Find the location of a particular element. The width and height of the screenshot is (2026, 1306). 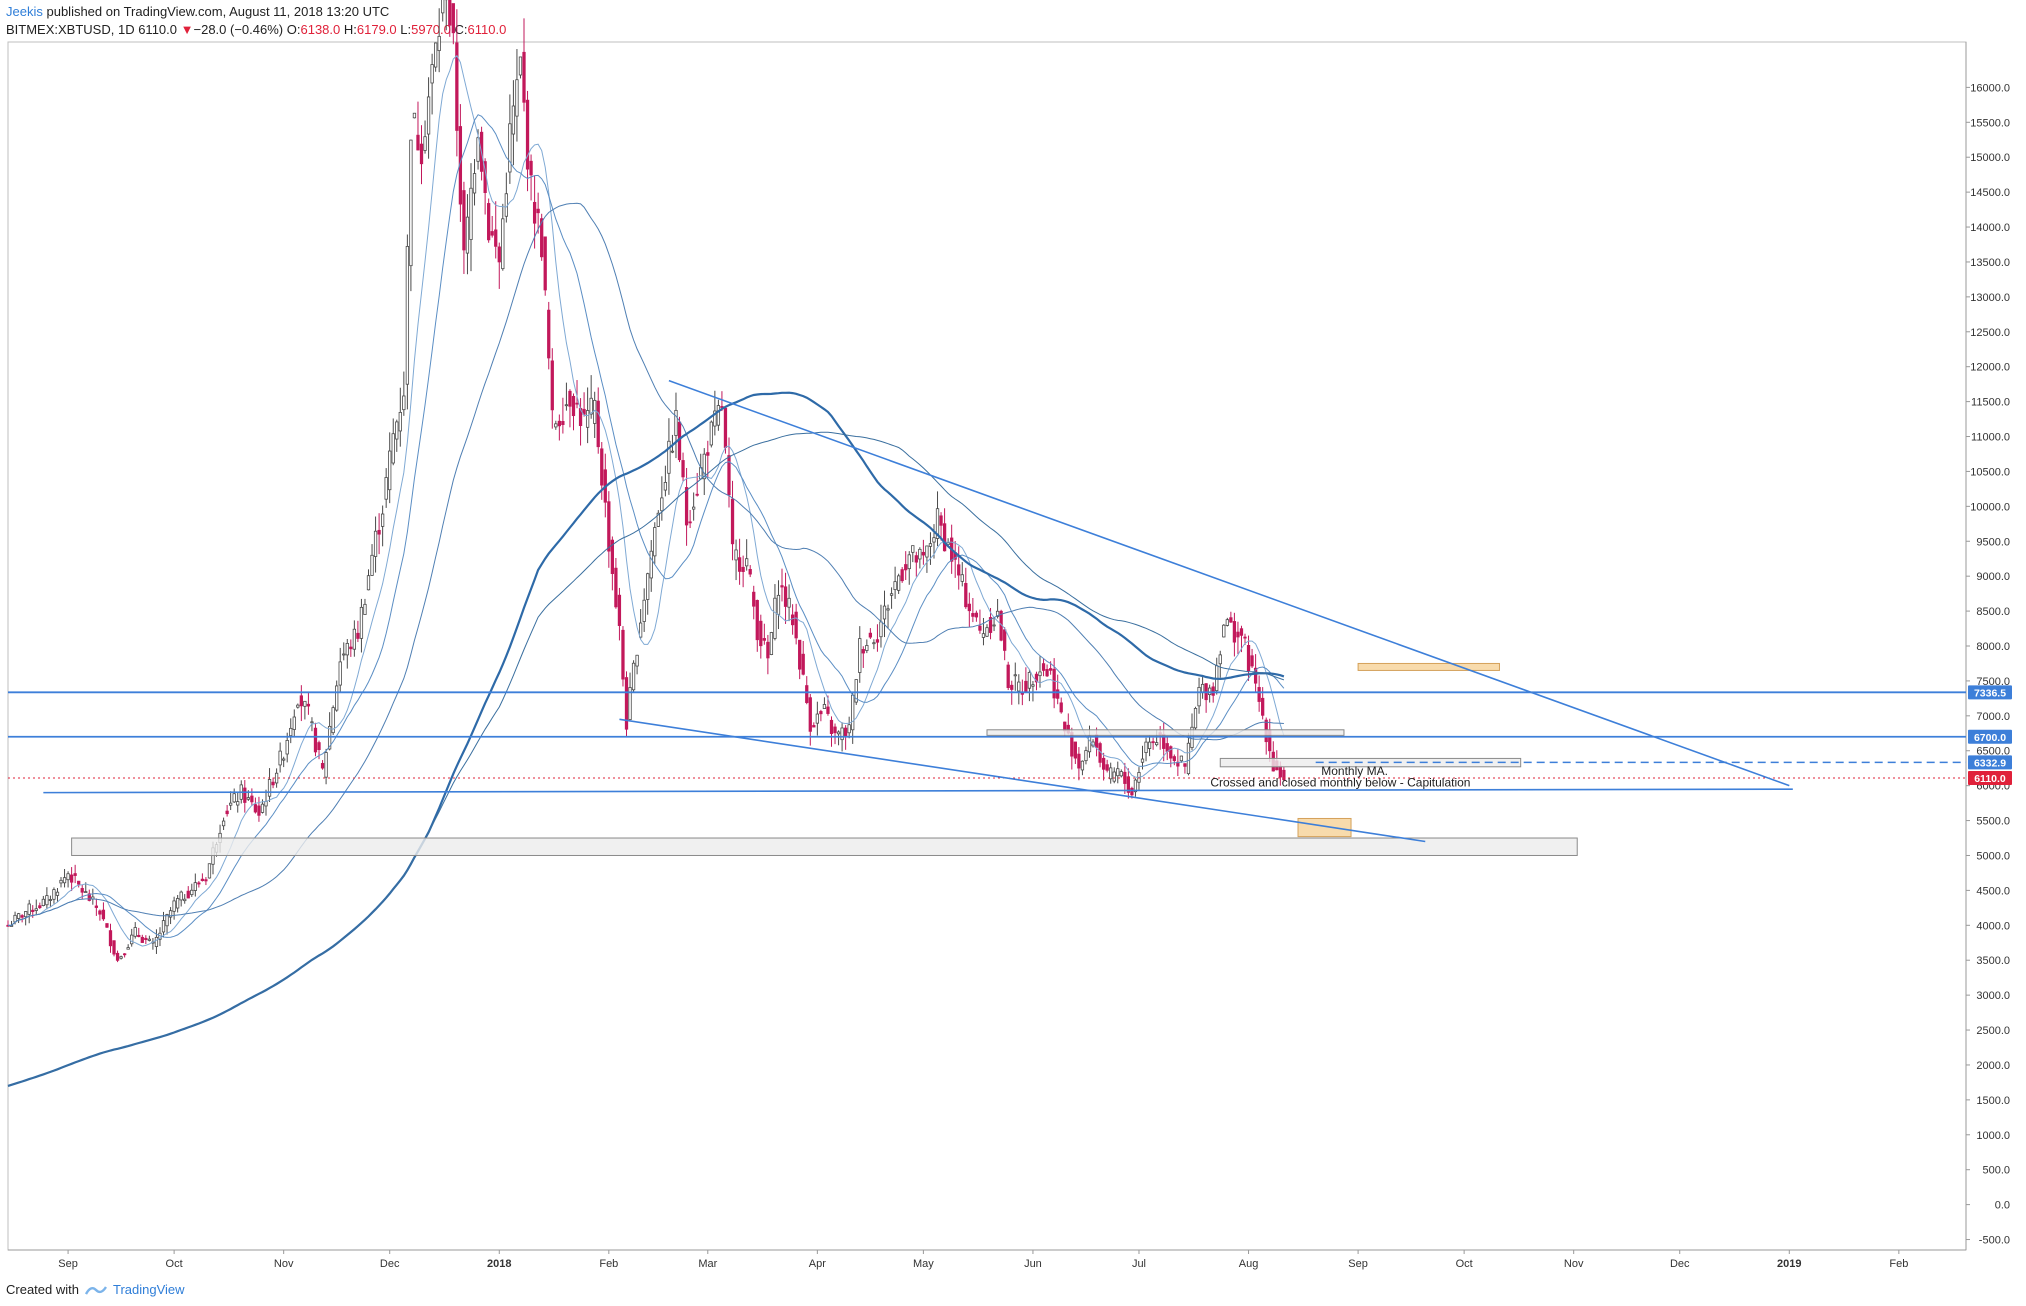

y-tick-label: 3000.0 is located at coordinates (1993, 996).